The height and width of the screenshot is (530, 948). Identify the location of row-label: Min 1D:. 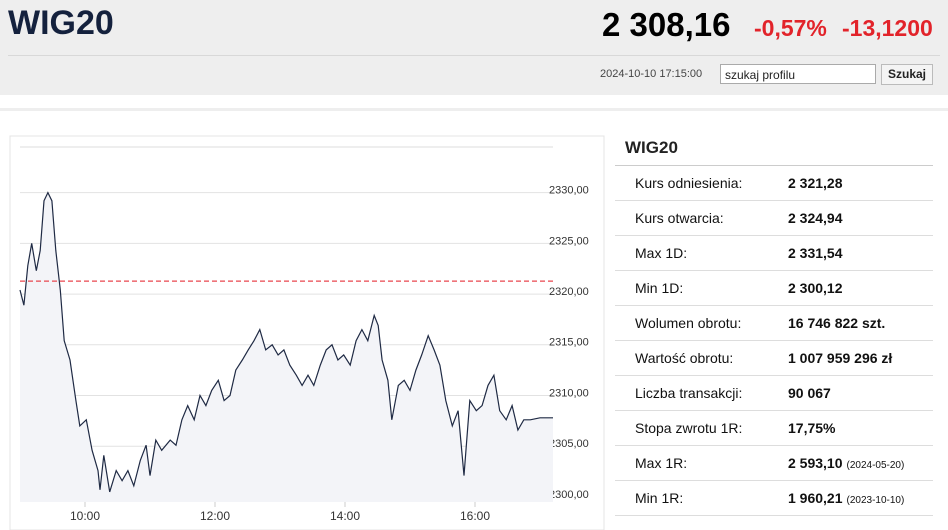
(659, 288).